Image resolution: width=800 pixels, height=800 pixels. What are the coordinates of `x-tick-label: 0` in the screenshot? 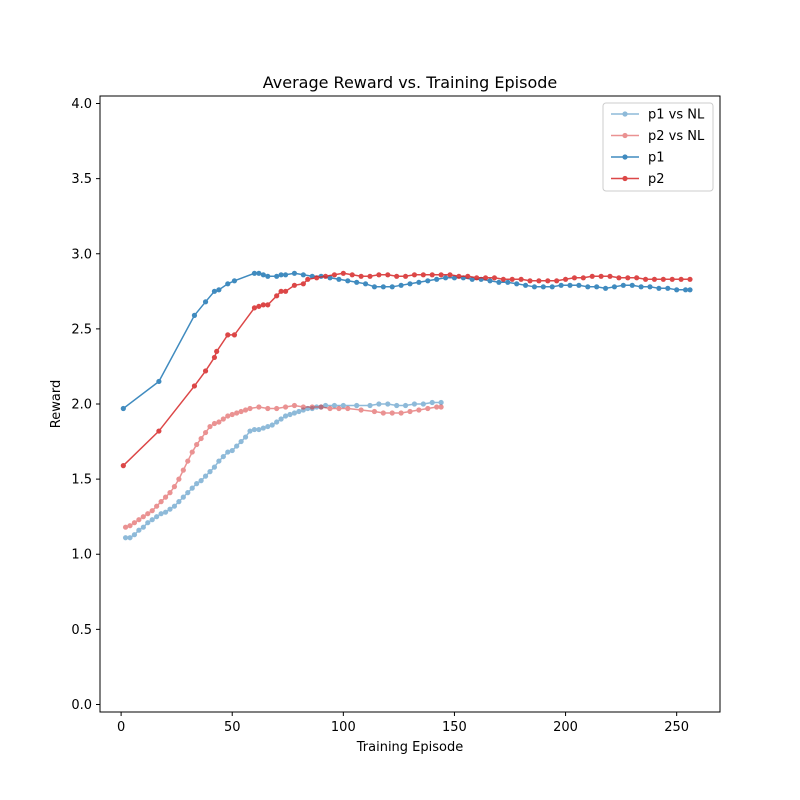 It's located at (121, 727).